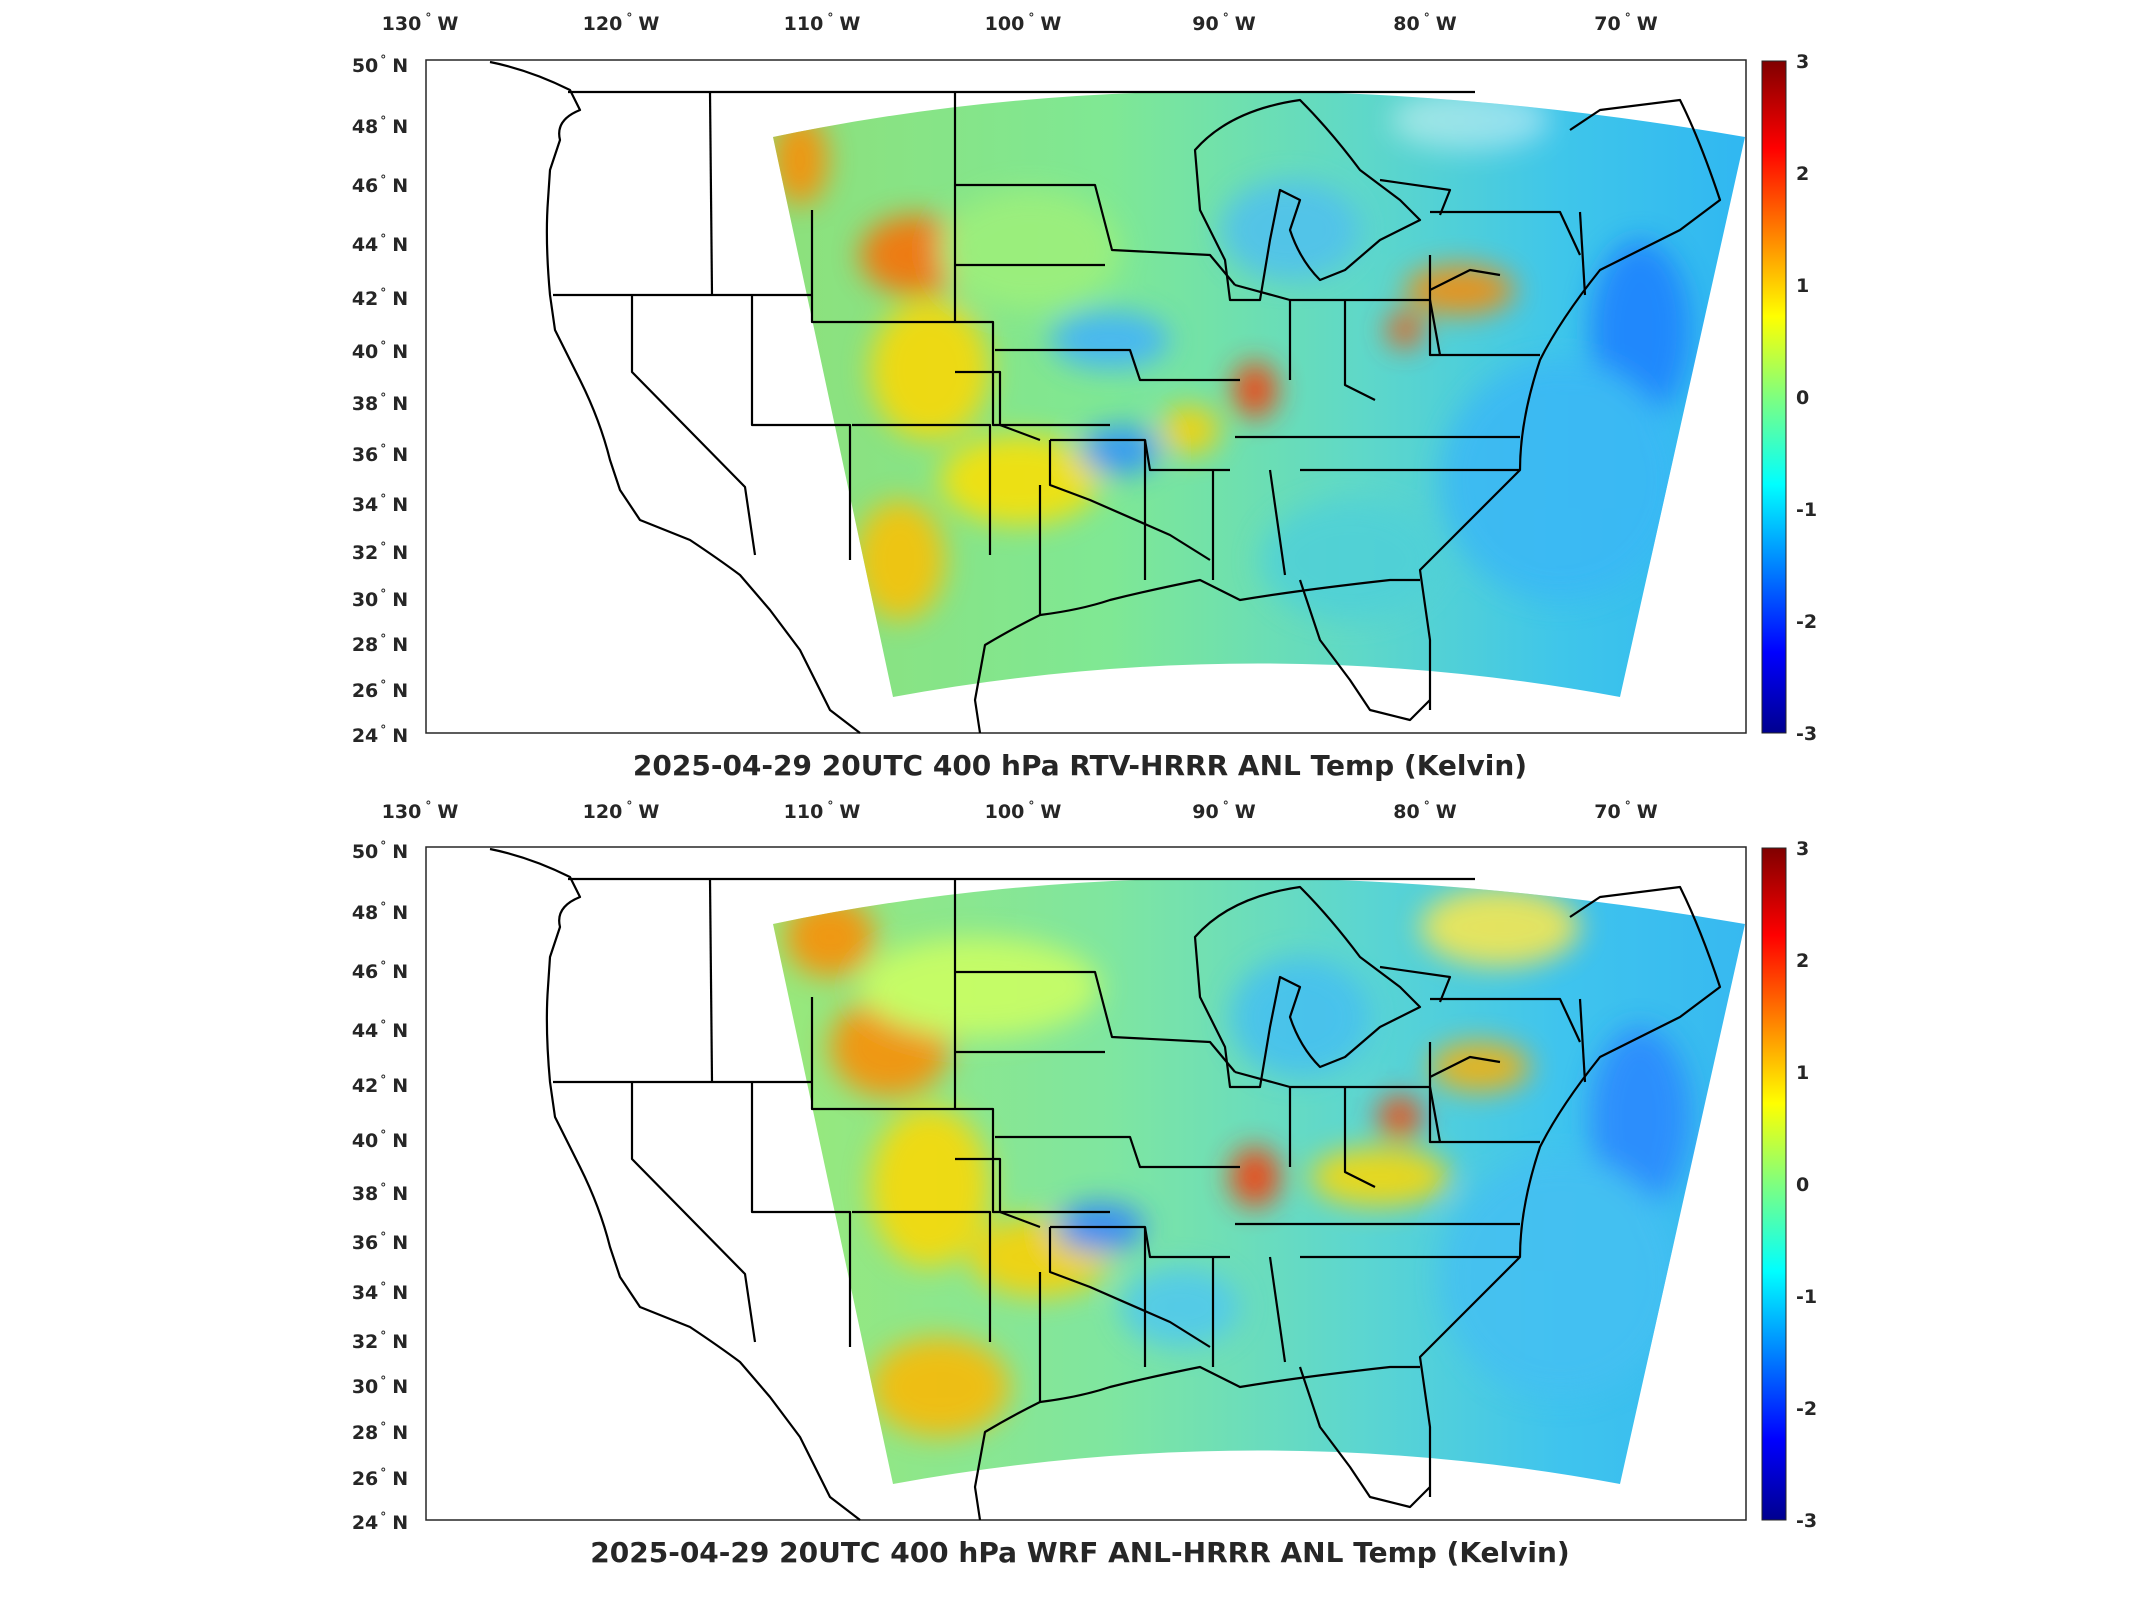 The image size is (2133, 1600). Describe the element at coordinates (1406, 24) in the screenshot. I see `lon-tick-80: 80` at that location.